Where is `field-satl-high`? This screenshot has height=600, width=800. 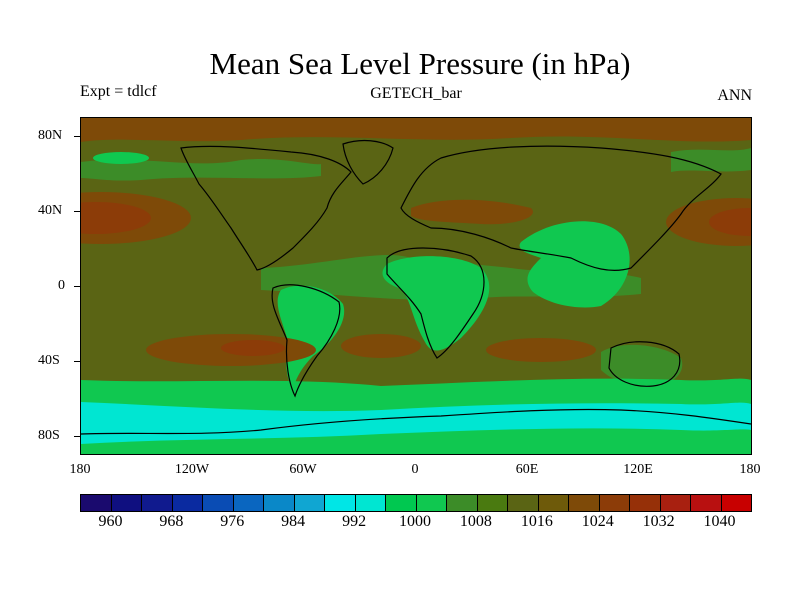 field-satl-high is located at coordinates (381, 346).